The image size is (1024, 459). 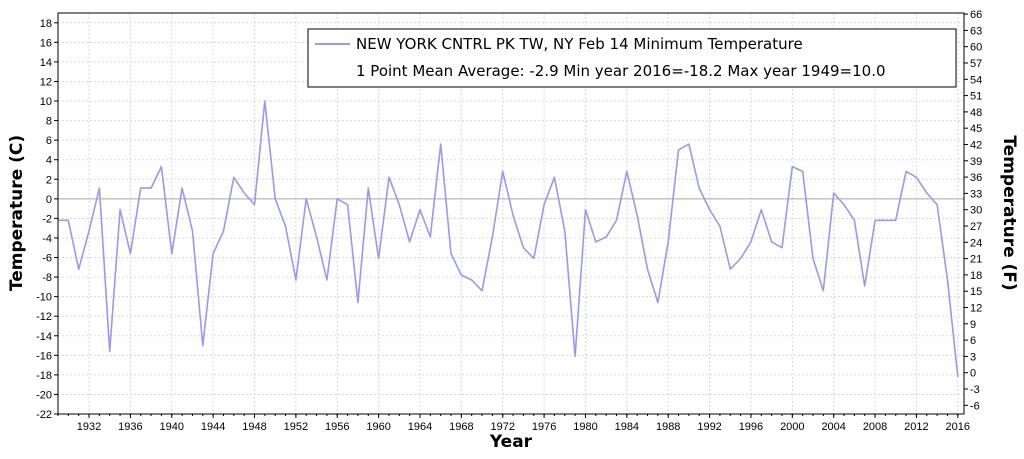 What do you see at coordinates (49, 122) in the screenshot?
I see `y-tick-label-left: 8` at bounding box center [49, 122].